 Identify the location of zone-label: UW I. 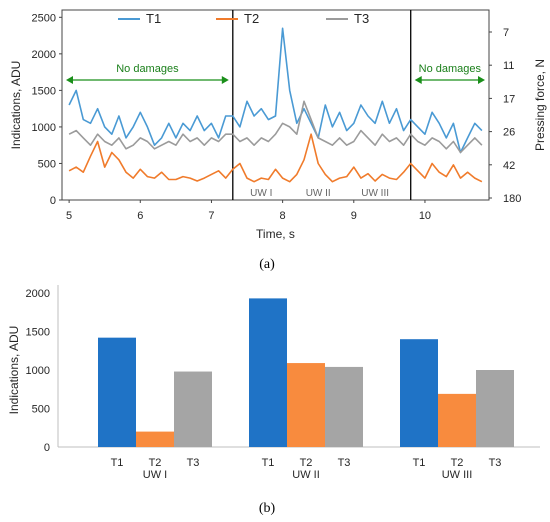
(261, 193).